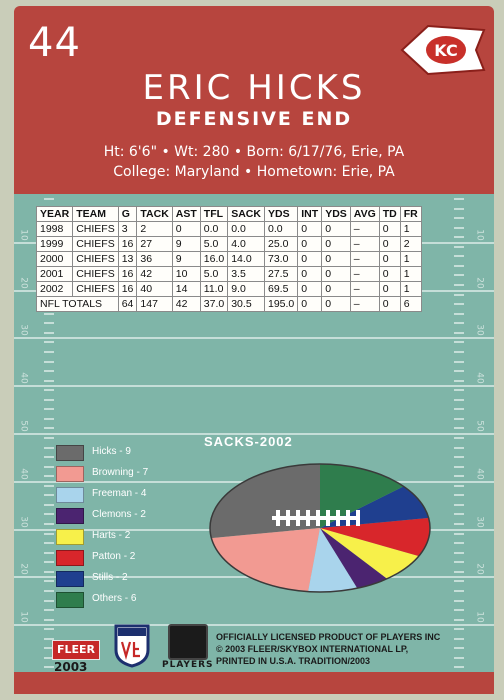  What do you see at coordinates (186, 274) in the screenshot?
I see `stats-cell: 10` at bounding box center [186, 274].